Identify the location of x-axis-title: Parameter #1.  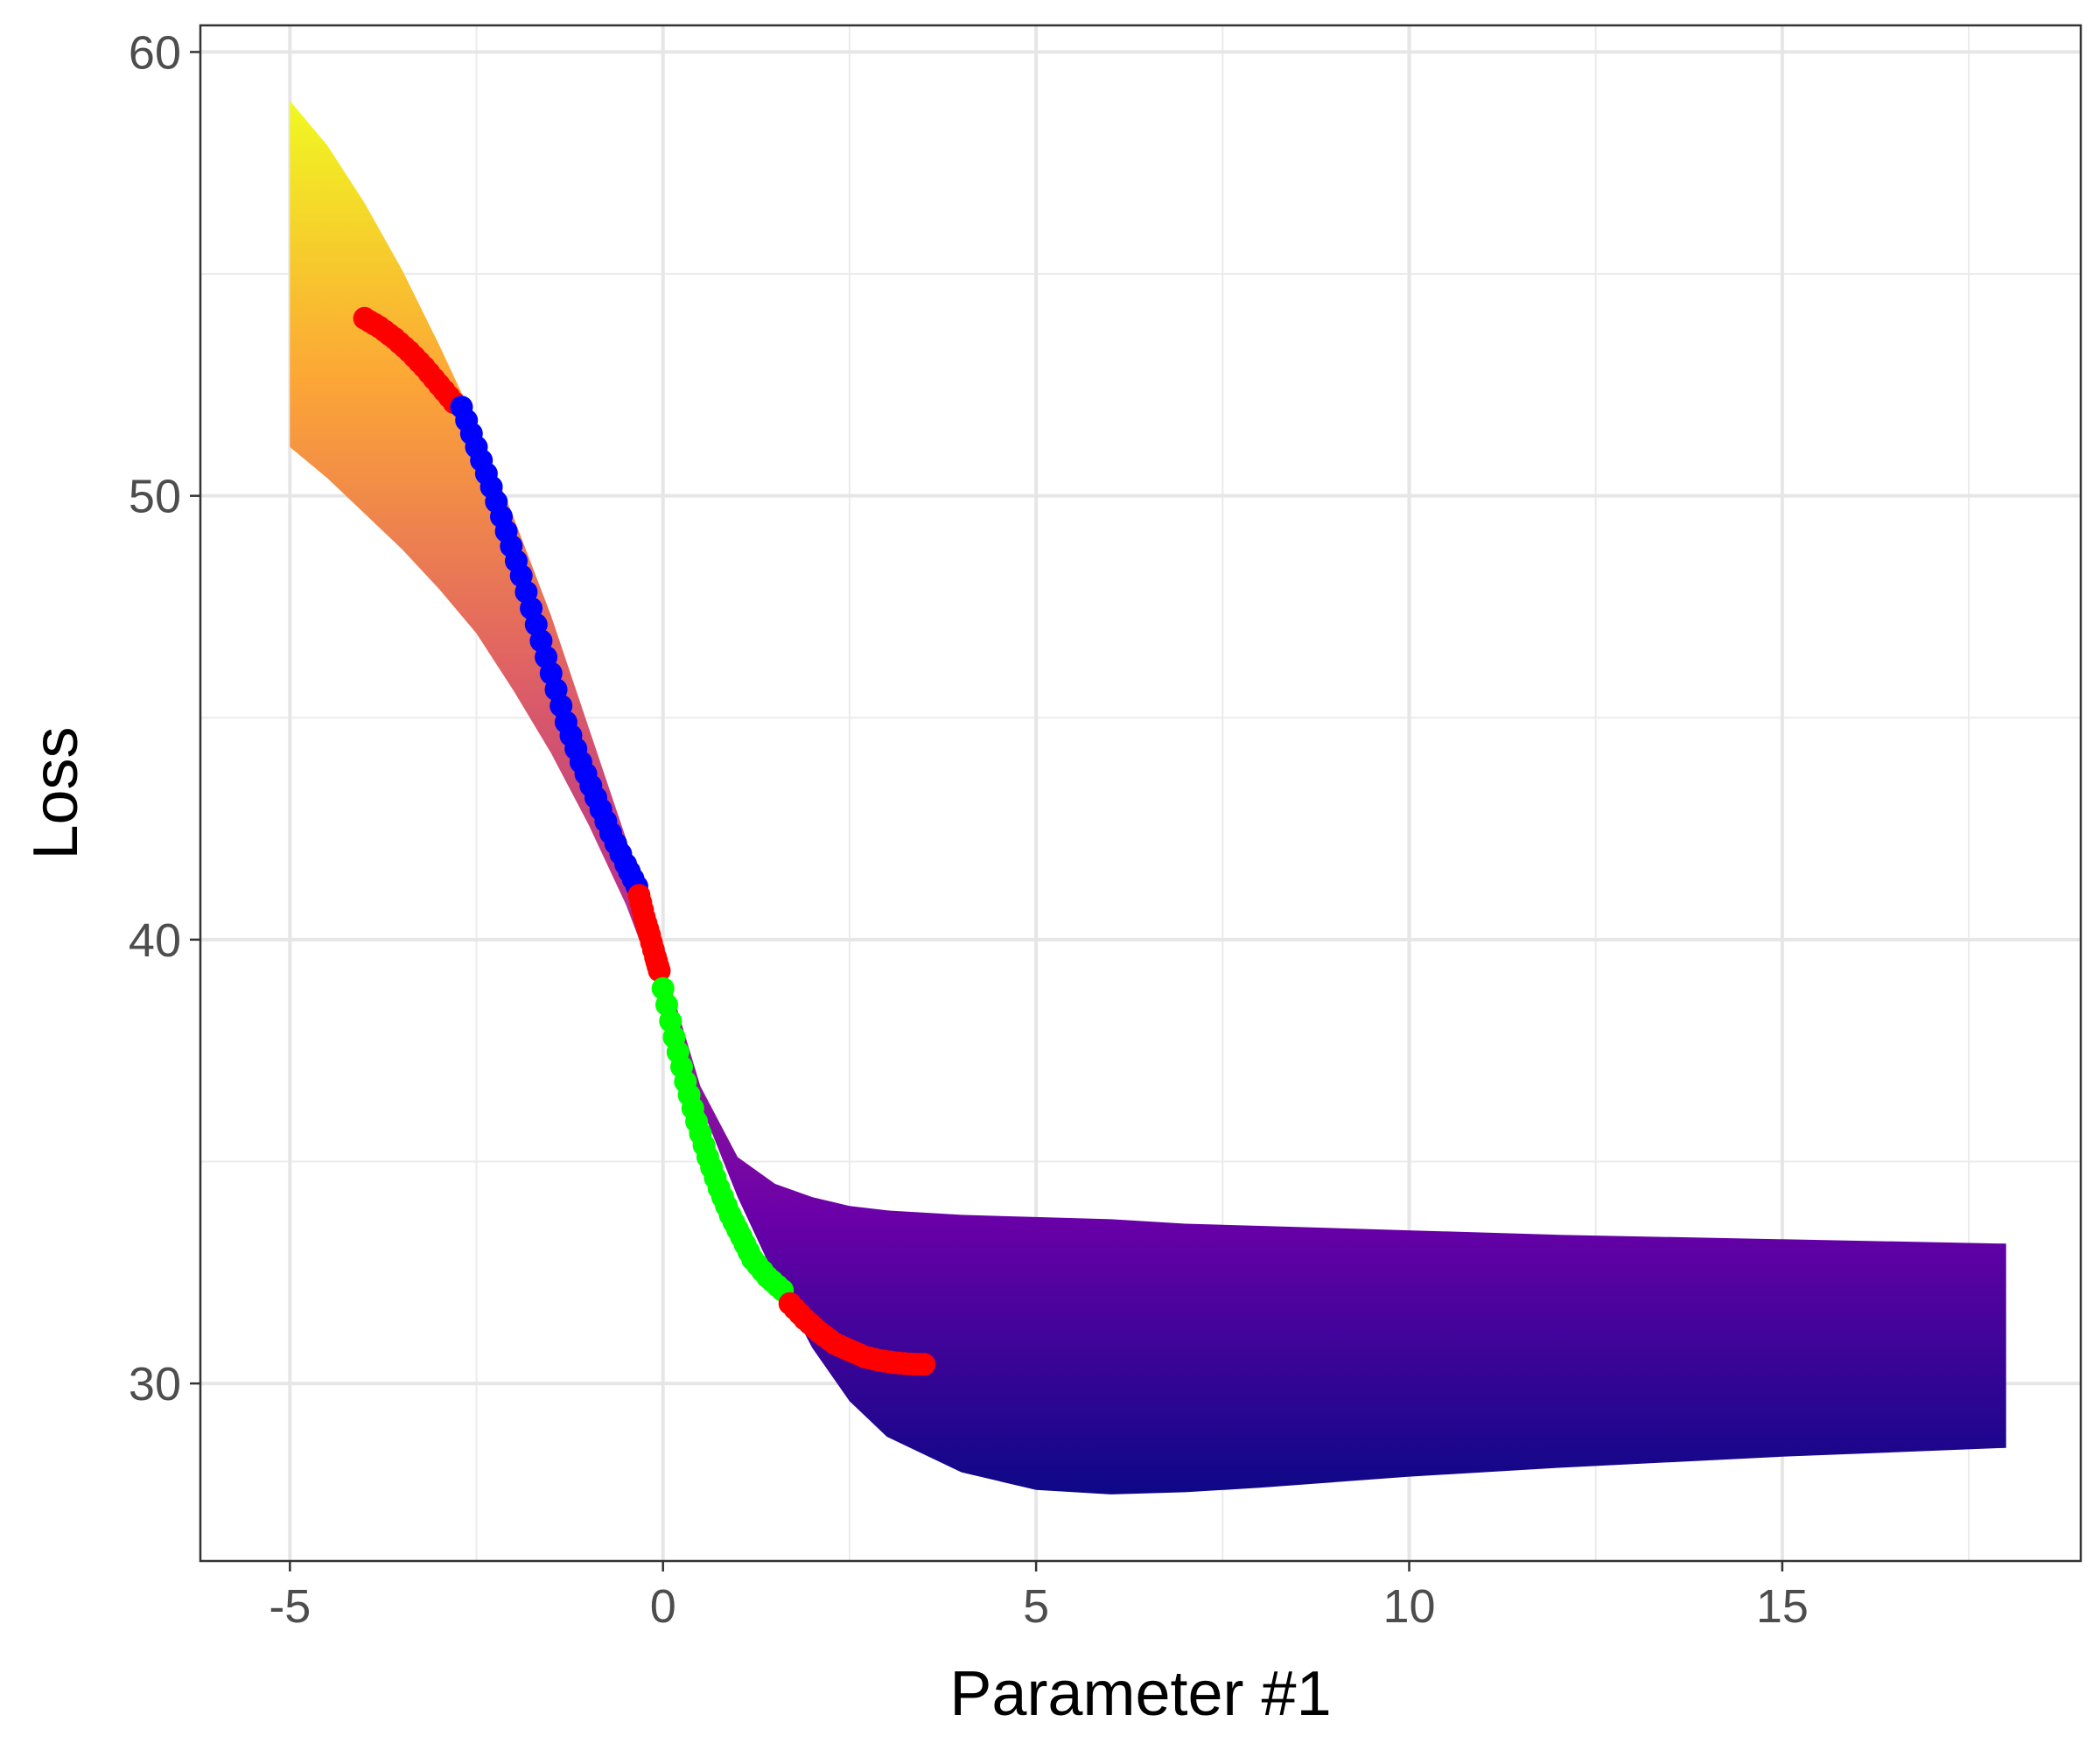
(1140, 1694).